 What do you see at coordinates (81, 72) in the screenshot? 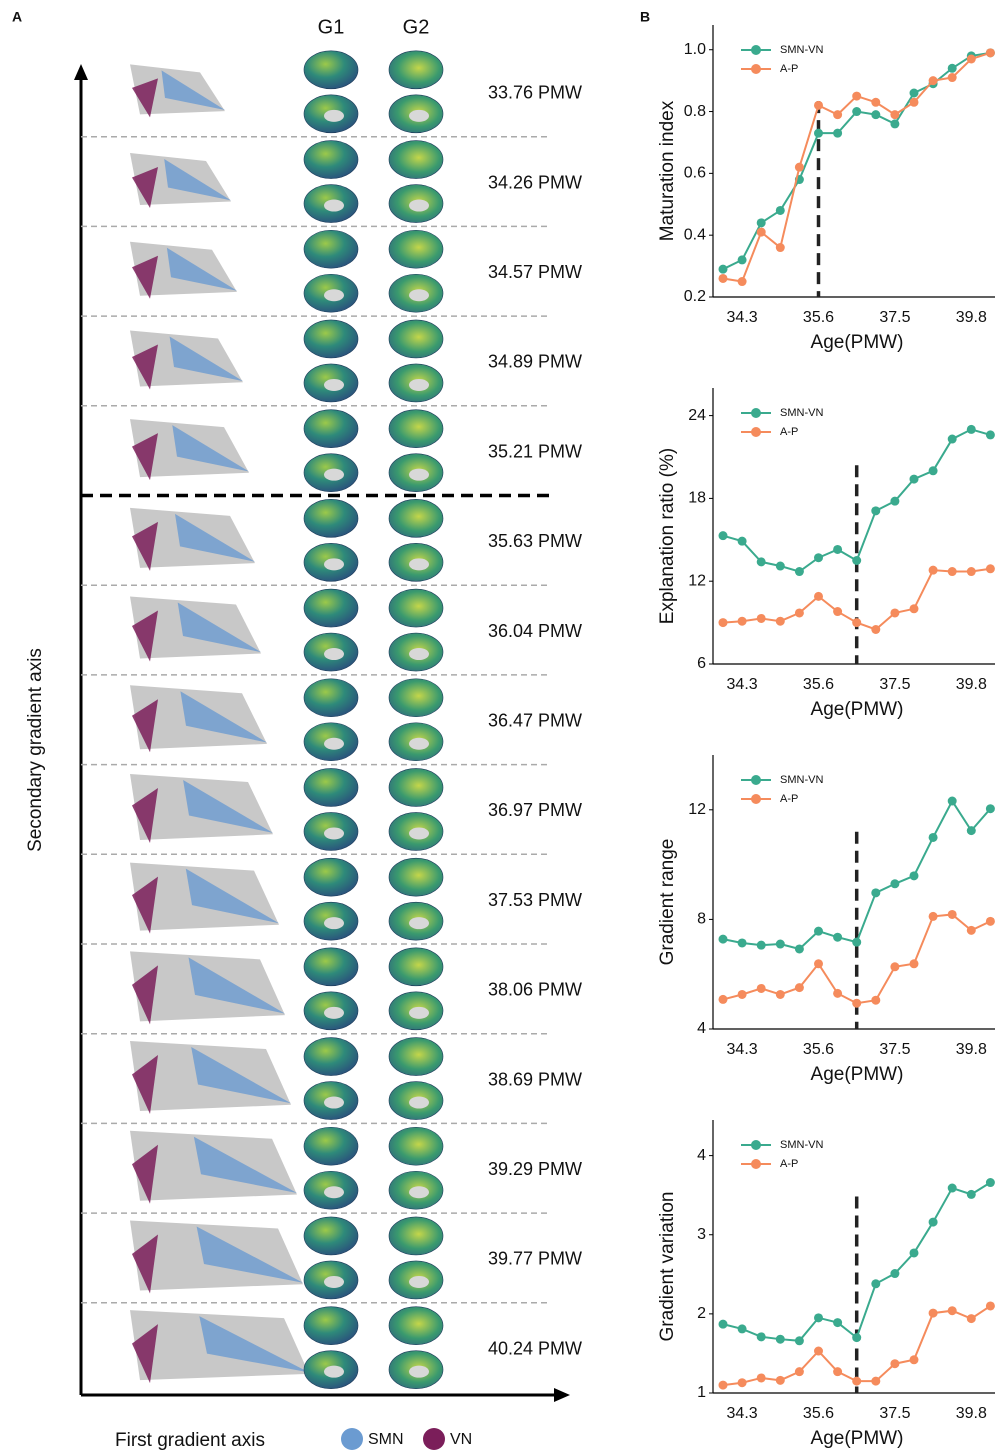
I see `arrow` at bounding box center [81, 72].